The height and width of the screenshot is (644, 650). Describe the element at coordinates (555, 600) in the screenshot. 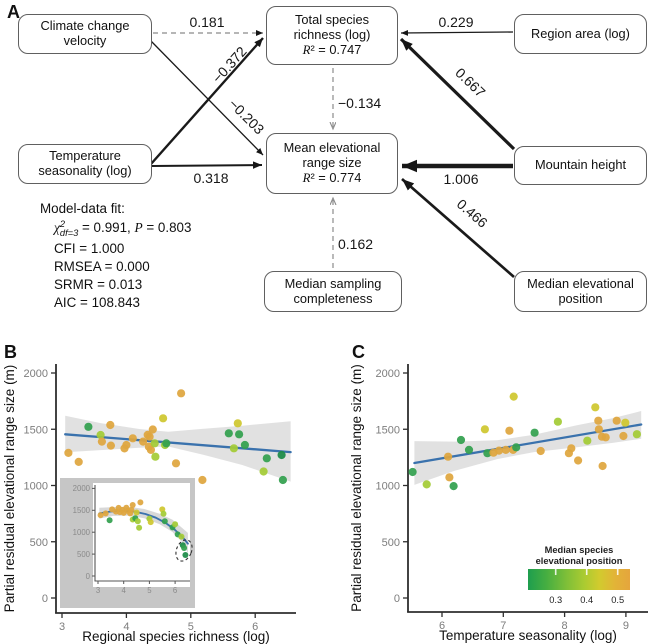

I see `legend-tick-label: 0.3` at that location.